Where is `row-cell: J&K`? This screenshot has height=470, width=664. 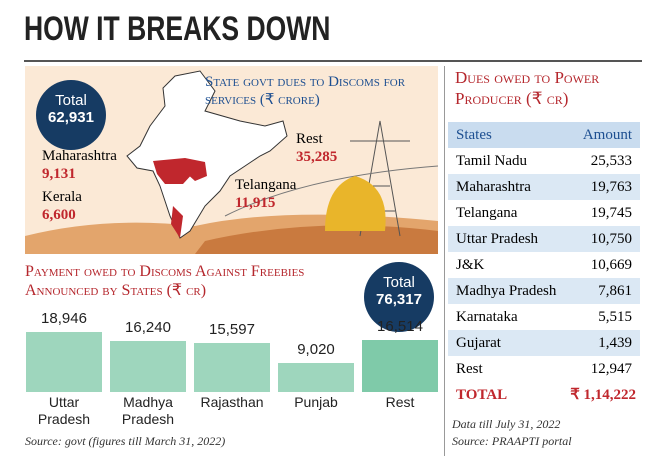 row-cell: J&K is located at coordinates (470, 265).